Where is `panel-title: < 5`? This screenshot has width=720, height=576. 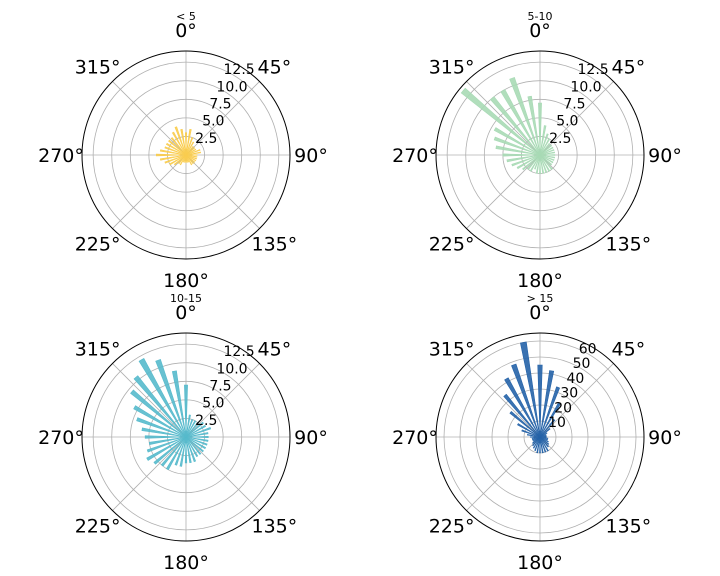 panel-title: < 5 is located at coordinates (186, 16).